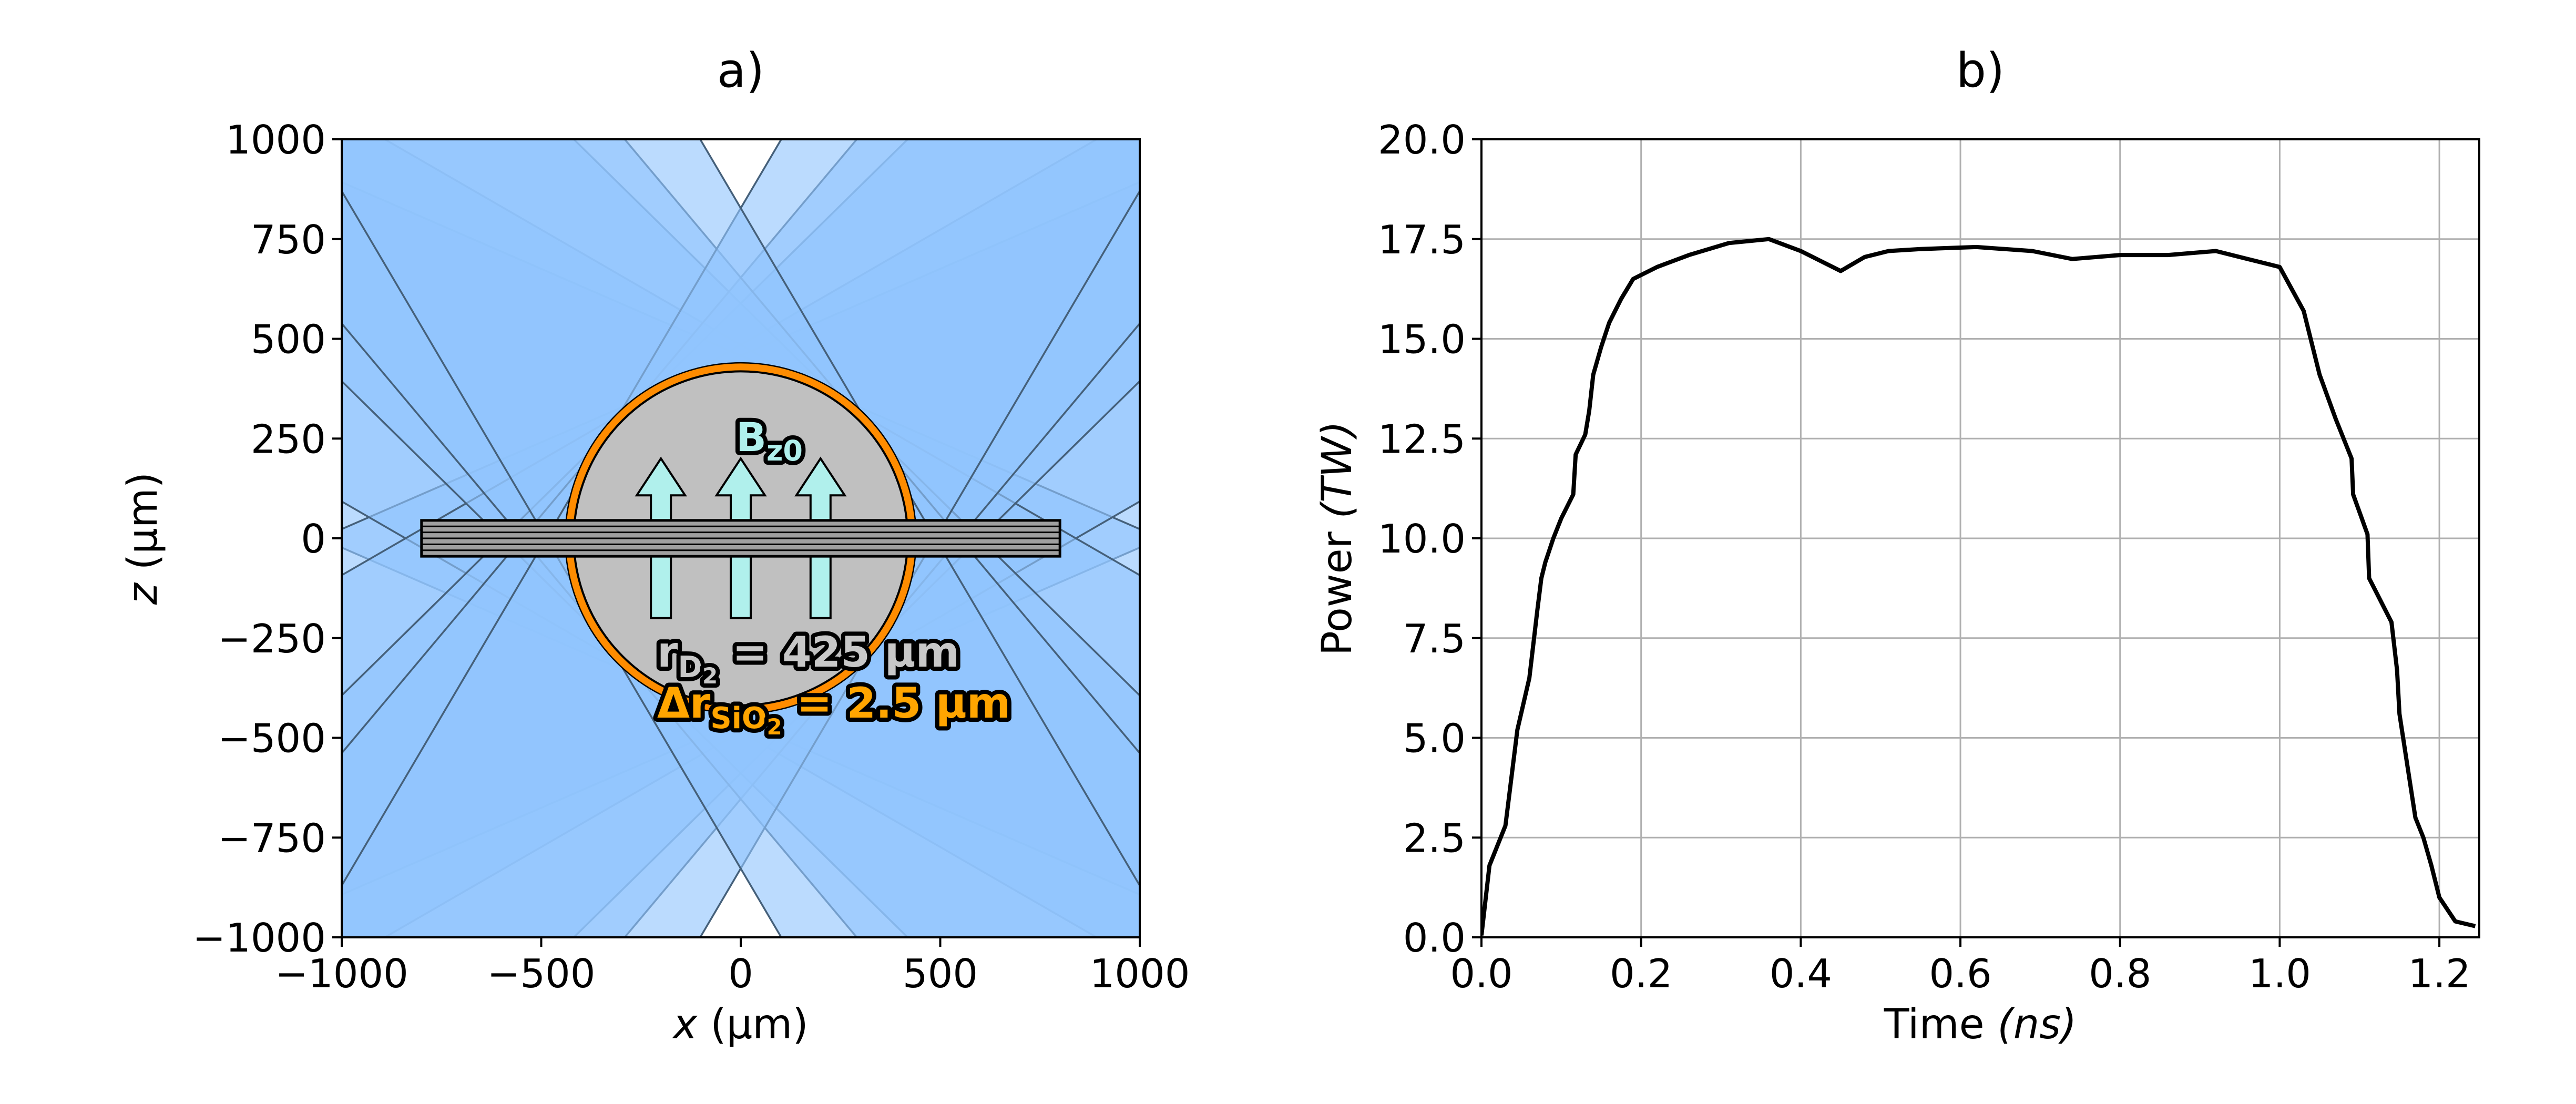 Image resolution: width=2576 pixels, height=1104 pixels. I want to click on panel-a-ytick-label: 1000, so click(276, 140).